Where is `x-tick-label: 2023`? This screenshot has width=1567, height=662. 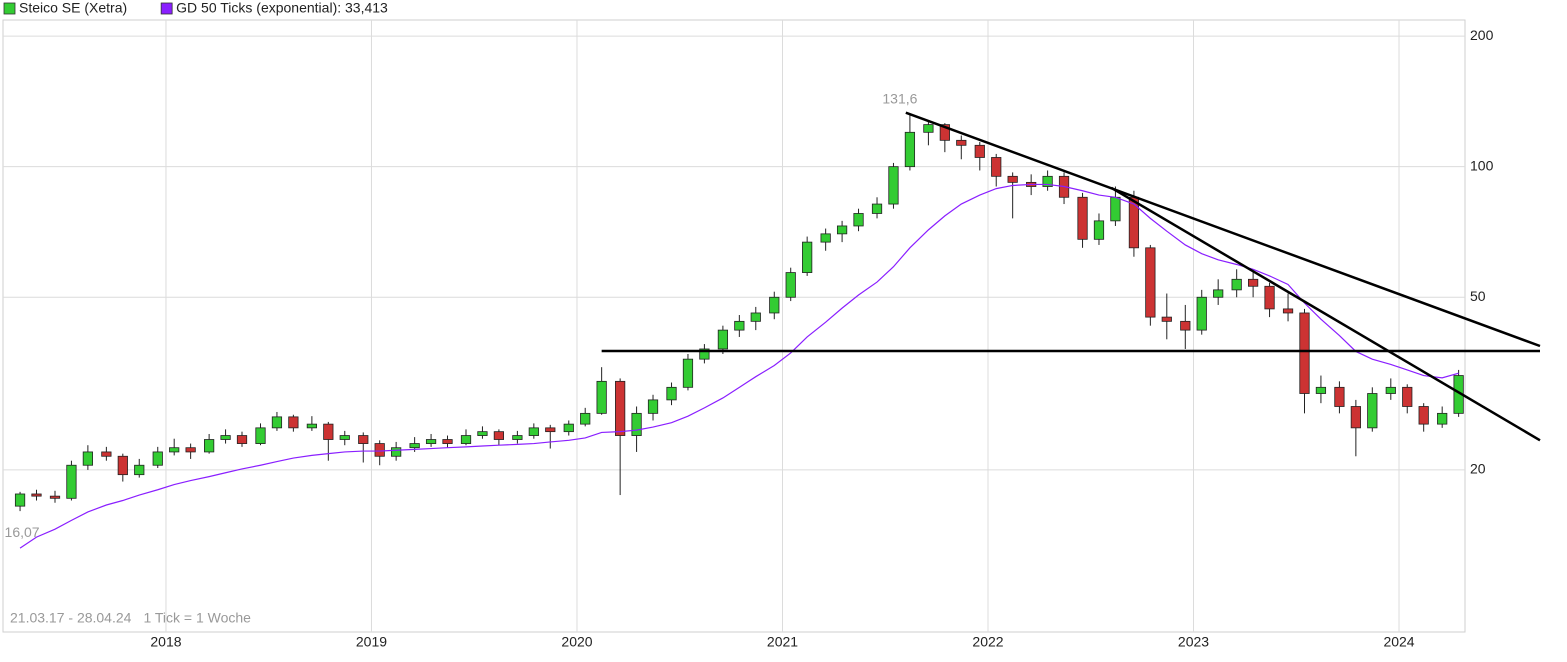 x-tick-label: 2023 is located at coordinates (1193, 642).